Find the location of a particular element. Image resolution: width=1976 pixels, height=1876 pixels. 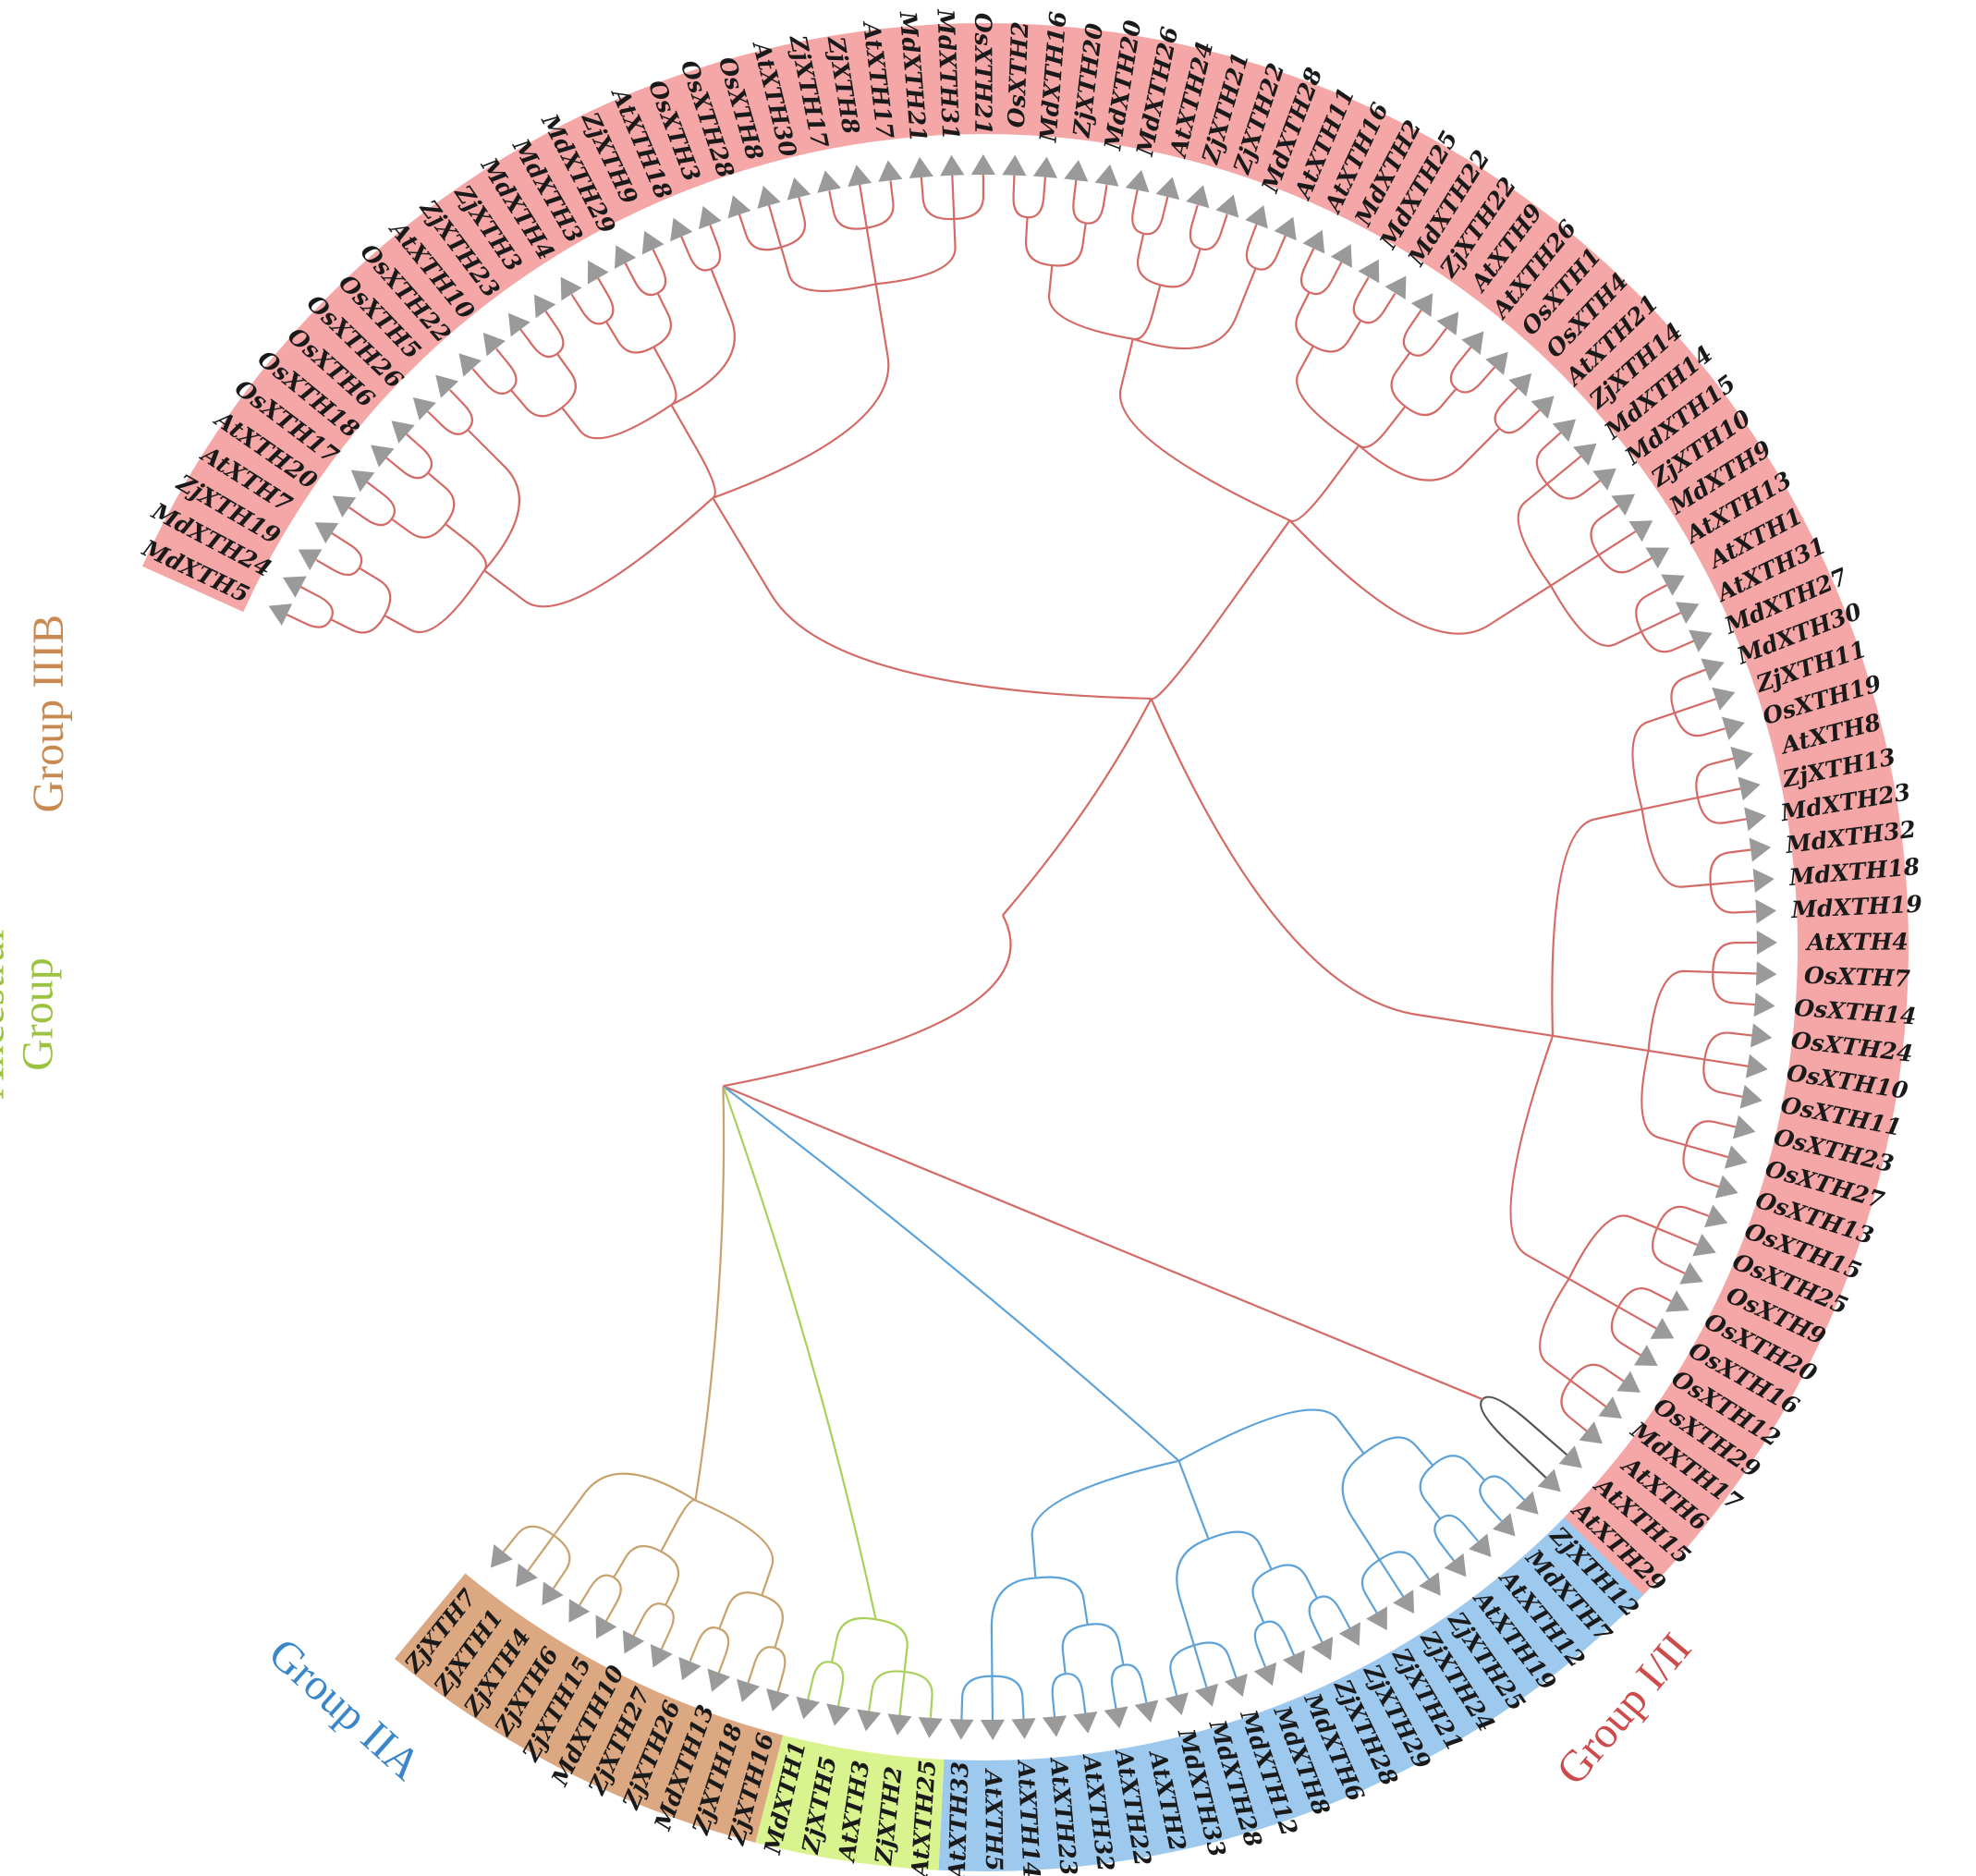

leaf-label: OsXTH2 is located at coordinates (1018, 74).